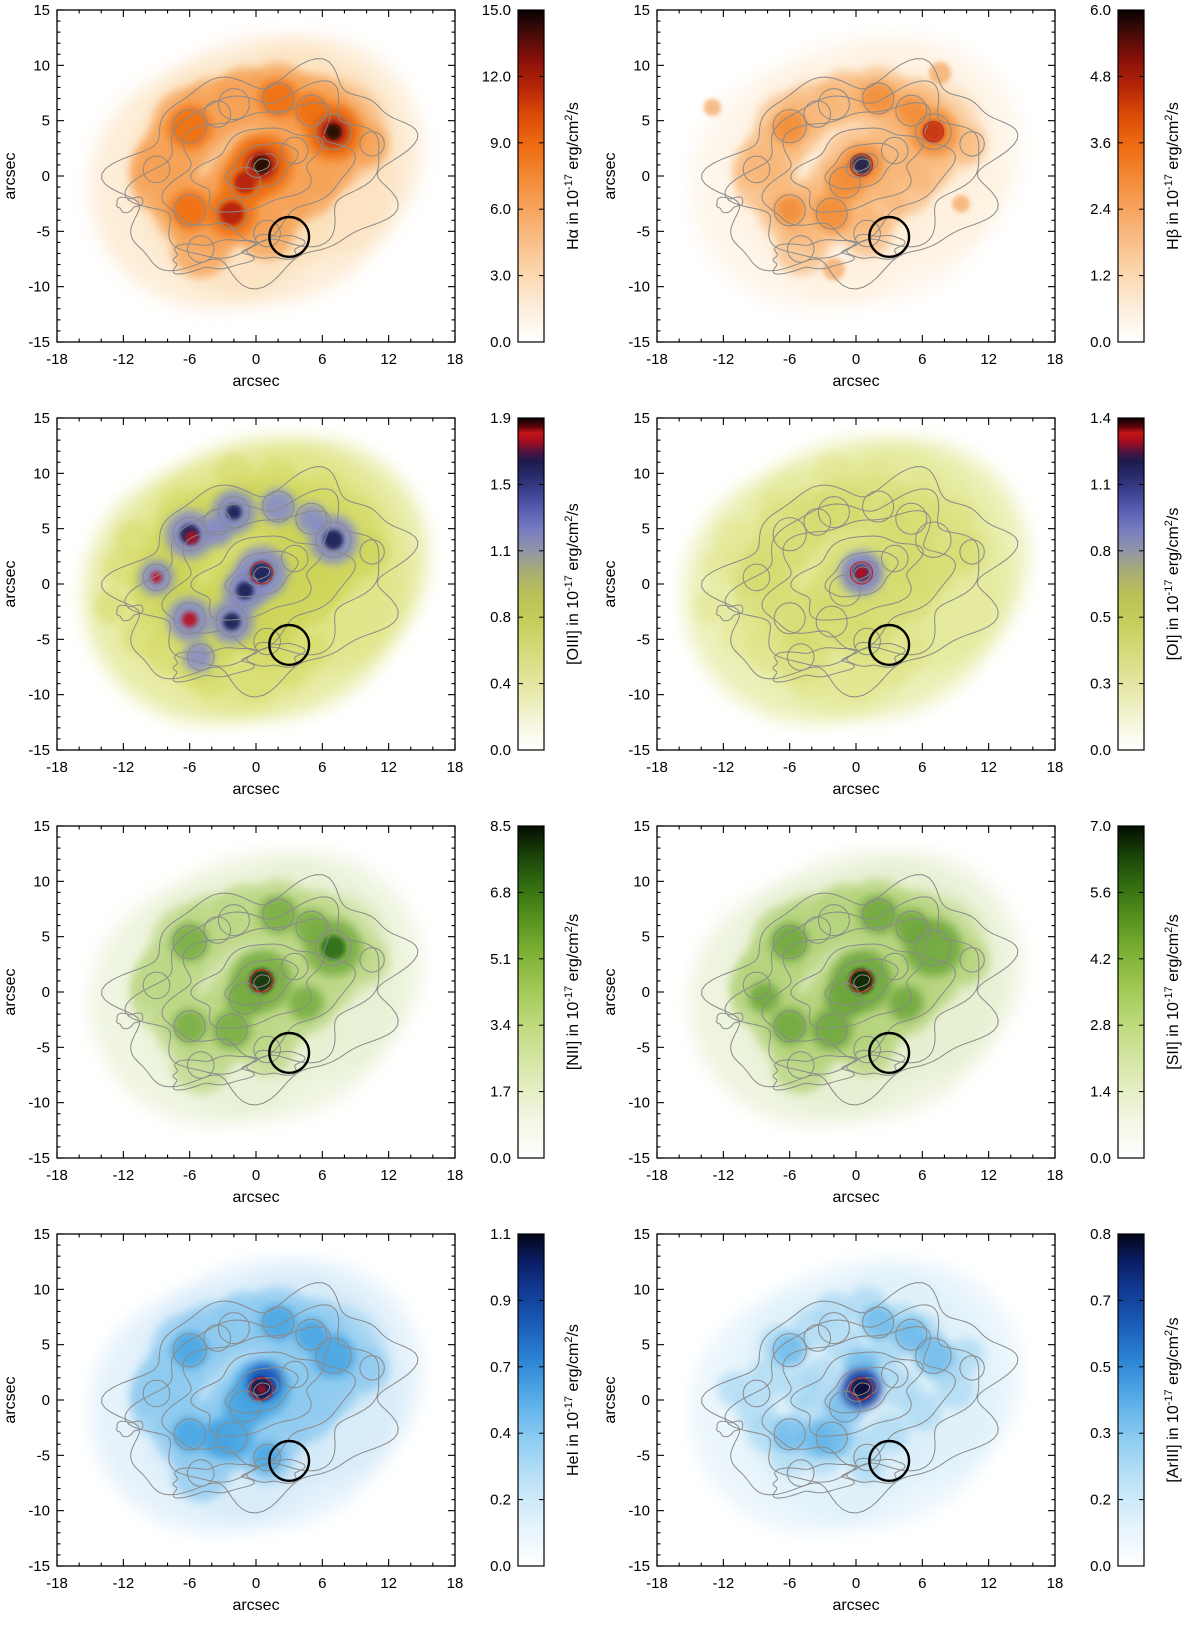 The image size is (1200, 1635). I want to click on colorbar-label-exp2: 2, so click(569, 118).